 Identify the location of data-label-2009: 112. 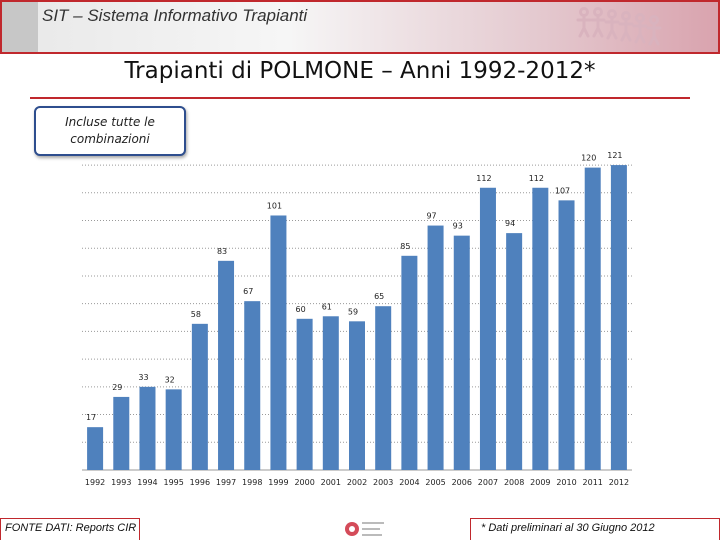
(536, 178).